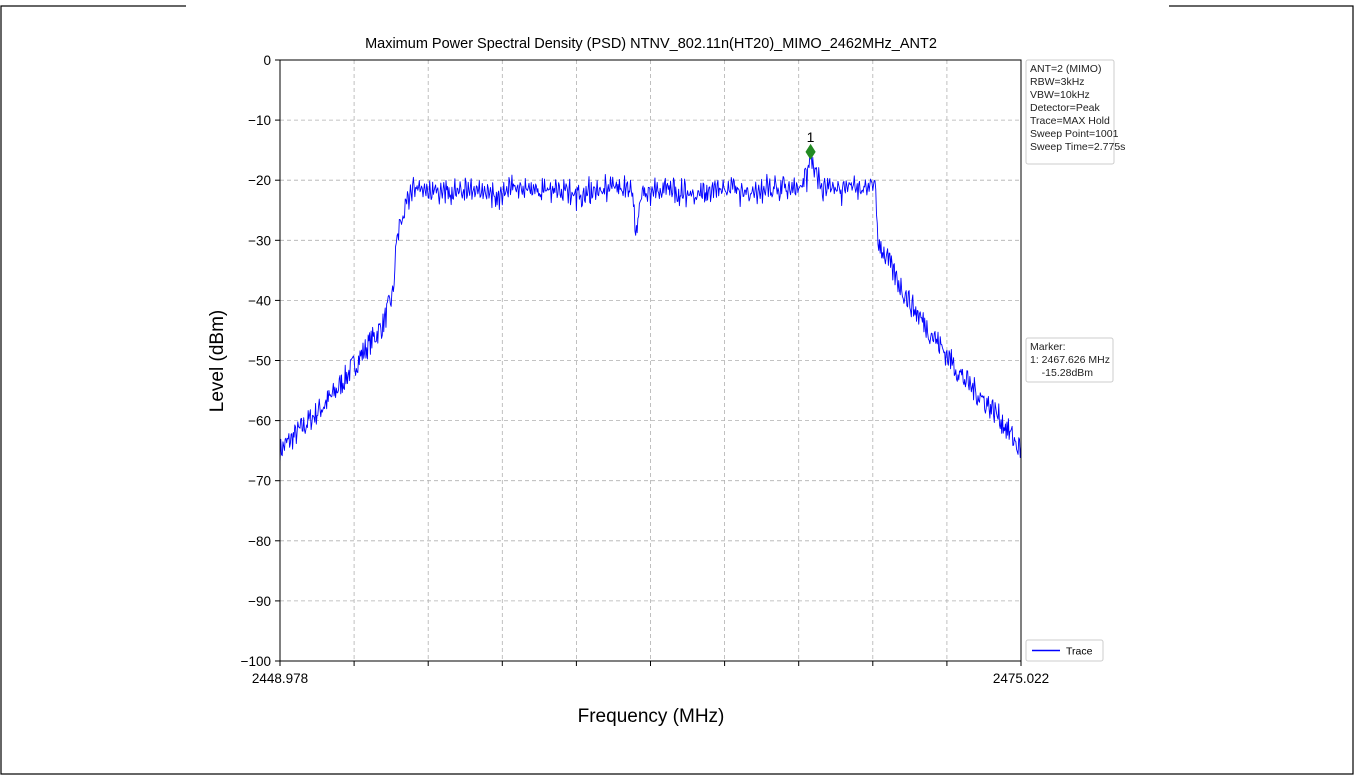 This screenshot has height=776, width=1355. I want to click on info-line: ANT=2 (MIMO), so click(1065, 69).